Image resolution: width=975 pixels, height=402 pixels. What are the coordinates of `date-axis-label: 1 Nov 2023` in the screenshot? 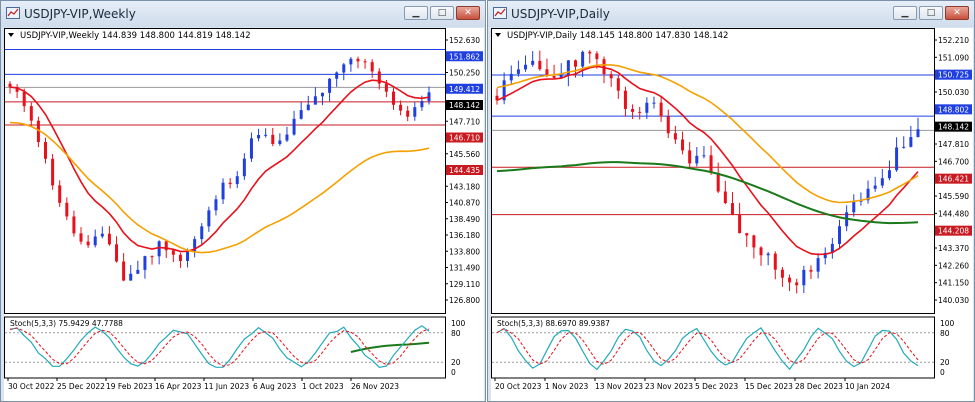 It's located at (566, 386).